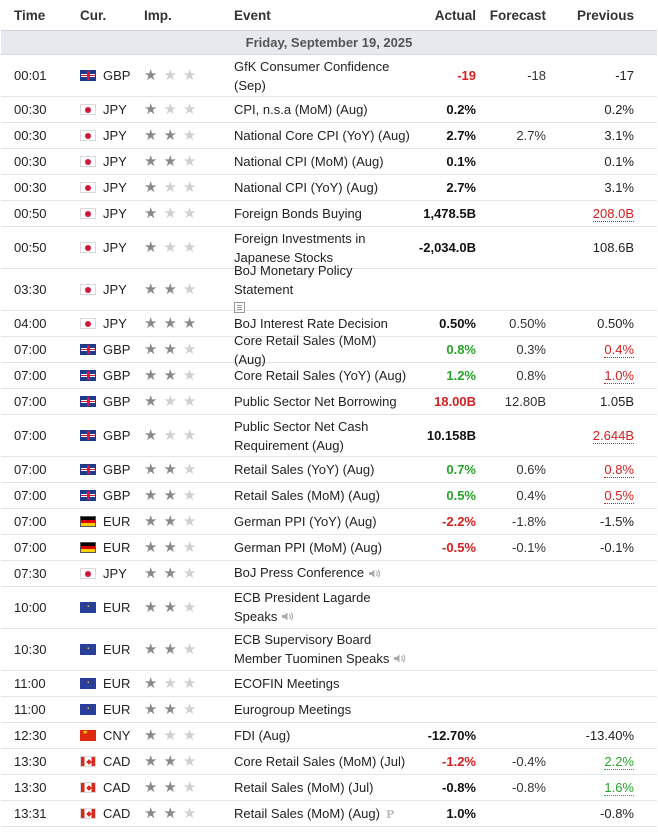 The height and width of the screenshot is (834, 658). I want to click on event-link: ECB President Lagarde Speaks, so click(302, 606).